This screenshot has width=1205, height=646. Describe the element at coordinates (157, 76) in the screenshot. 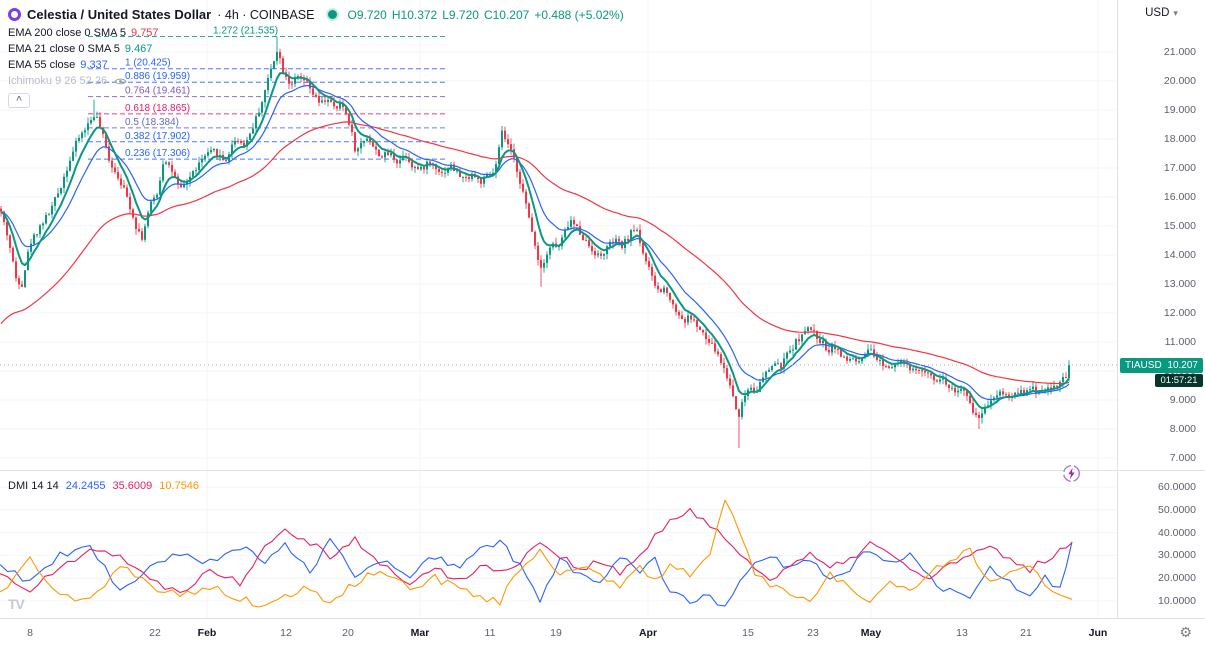

I see `fib-level-label: 0.886 (19.959)` at that location.